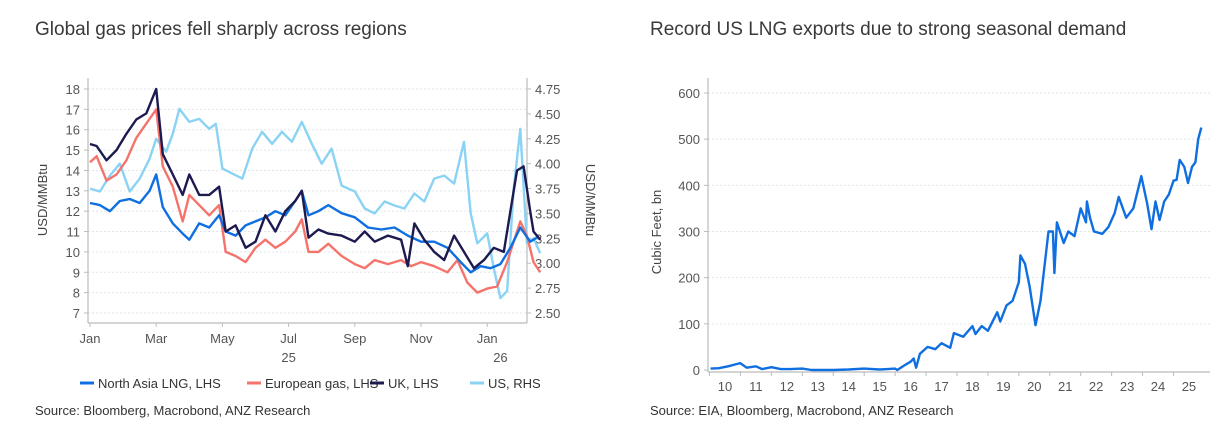  I want to click on y-tick-label: 17, so click(73, 109).